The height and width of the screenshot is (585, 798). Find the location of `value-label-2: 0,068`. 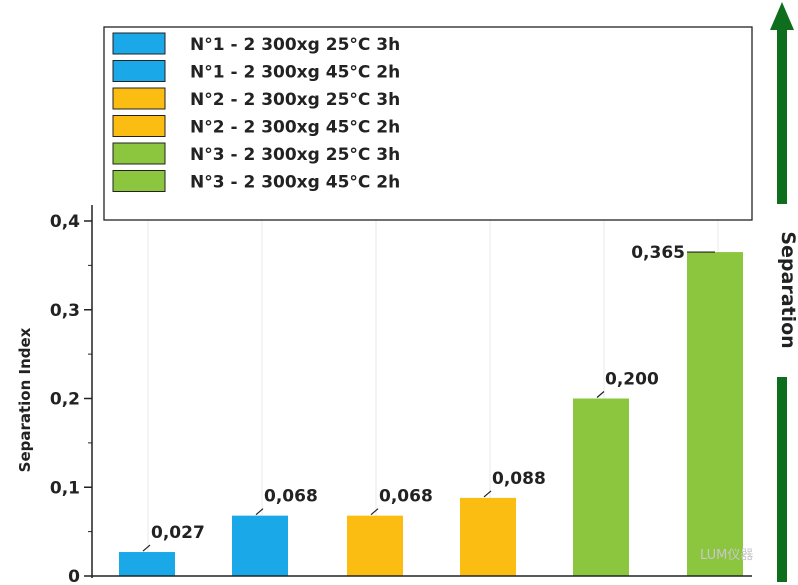

value-label-2: 0,068 is located at coordinates (291, 497).